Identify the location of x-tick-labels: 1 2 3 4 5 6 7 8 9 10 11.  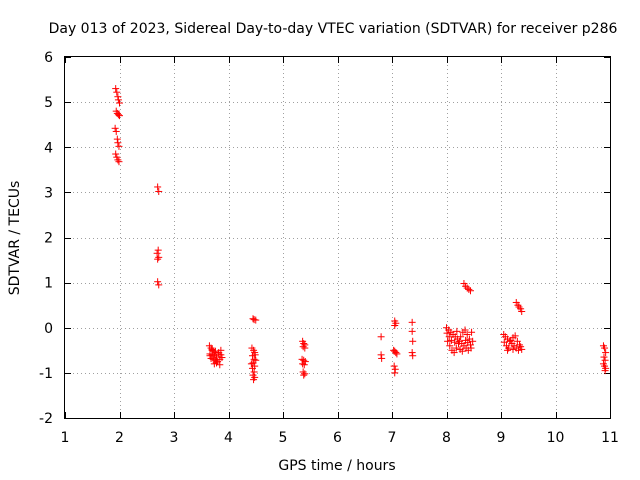
(340, 438).